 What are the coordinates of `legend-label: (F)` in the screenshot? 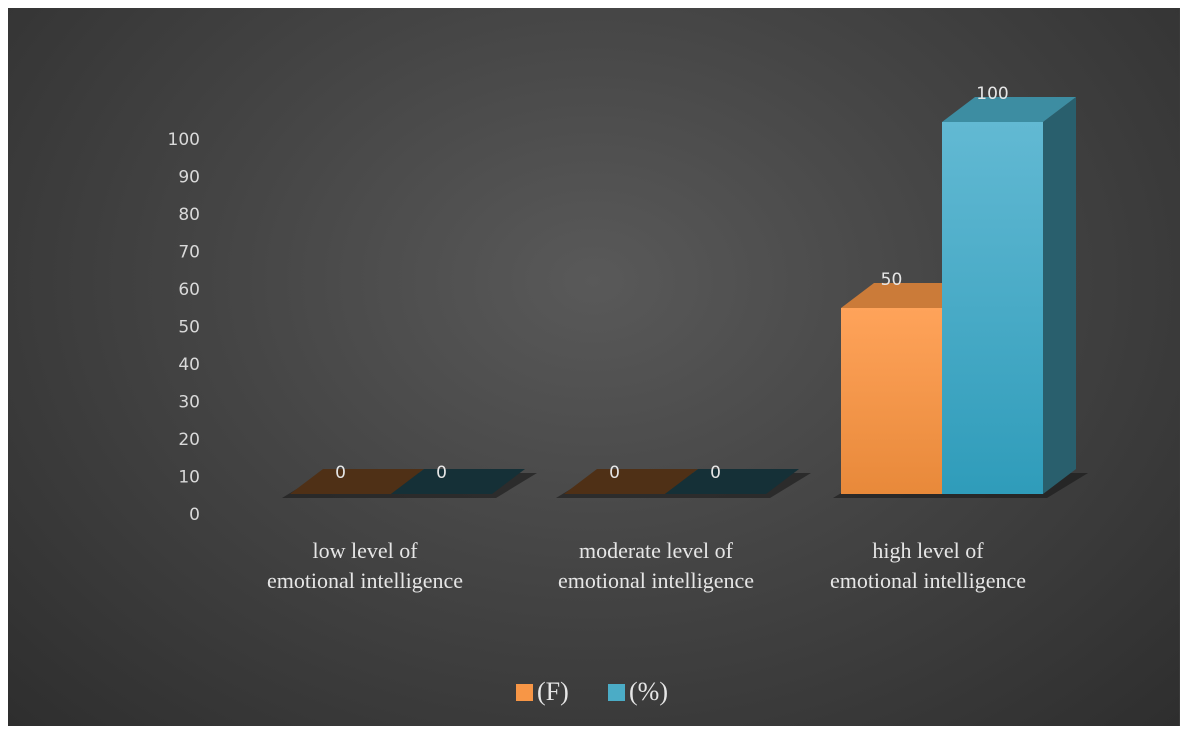 It's located at (553, 691).